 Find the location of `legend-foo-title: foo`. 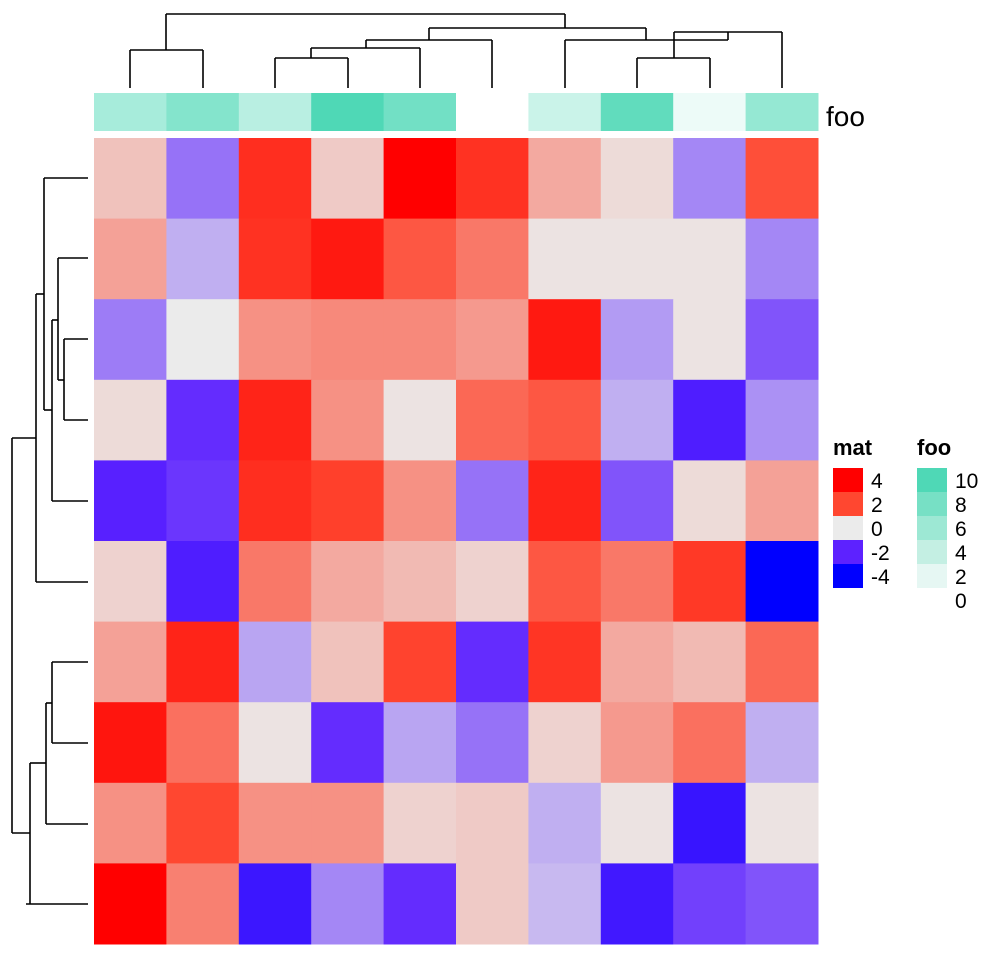

legend-foo-title: foo is located at coordinates (934, 447).